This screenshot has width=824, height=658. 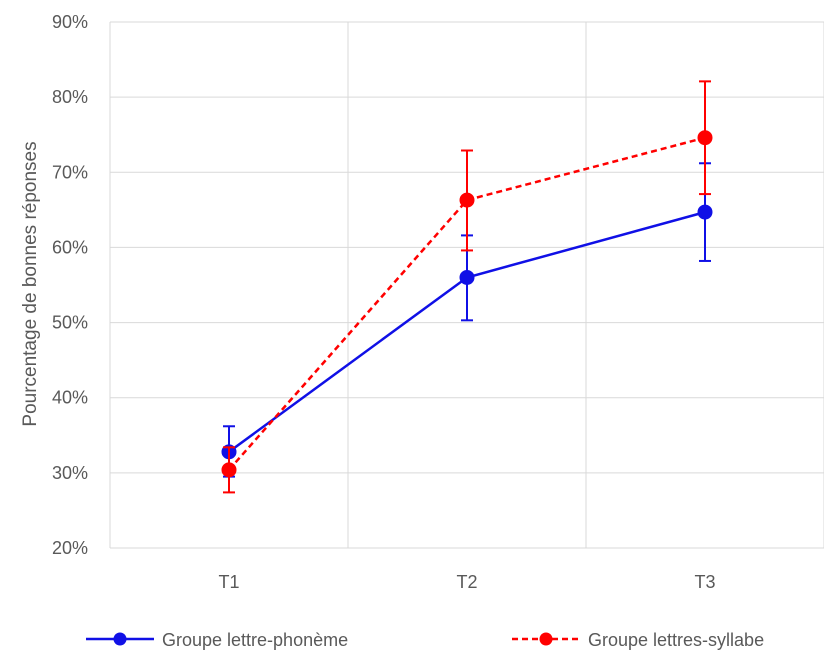 I want to click on y-tick-label: 70%, so click(x=70, y=172).